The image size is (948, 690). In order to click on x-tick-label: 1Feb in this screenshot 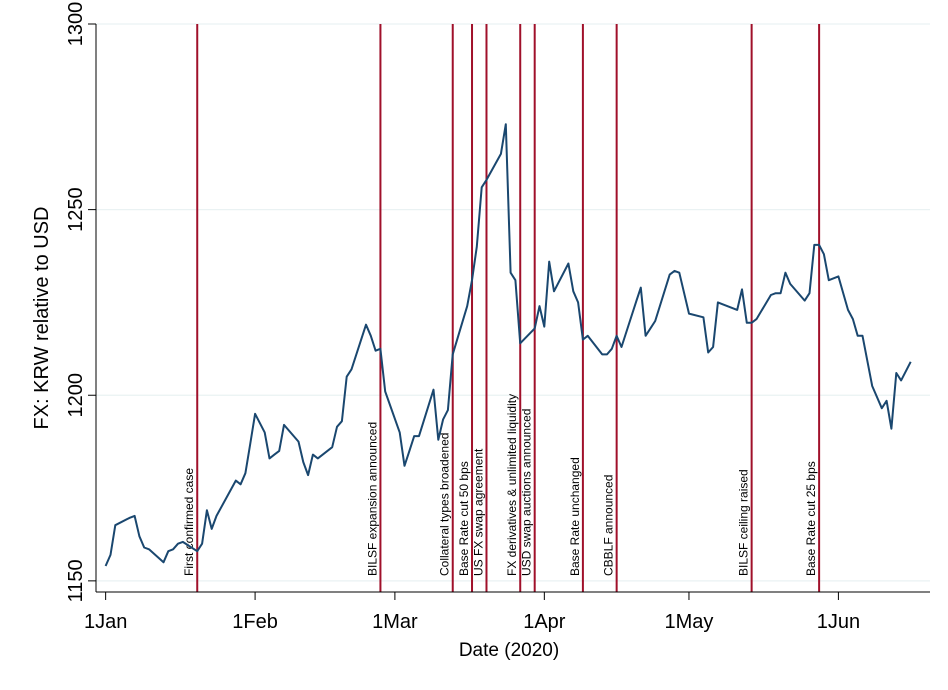, I will do `click(255, 622)`.